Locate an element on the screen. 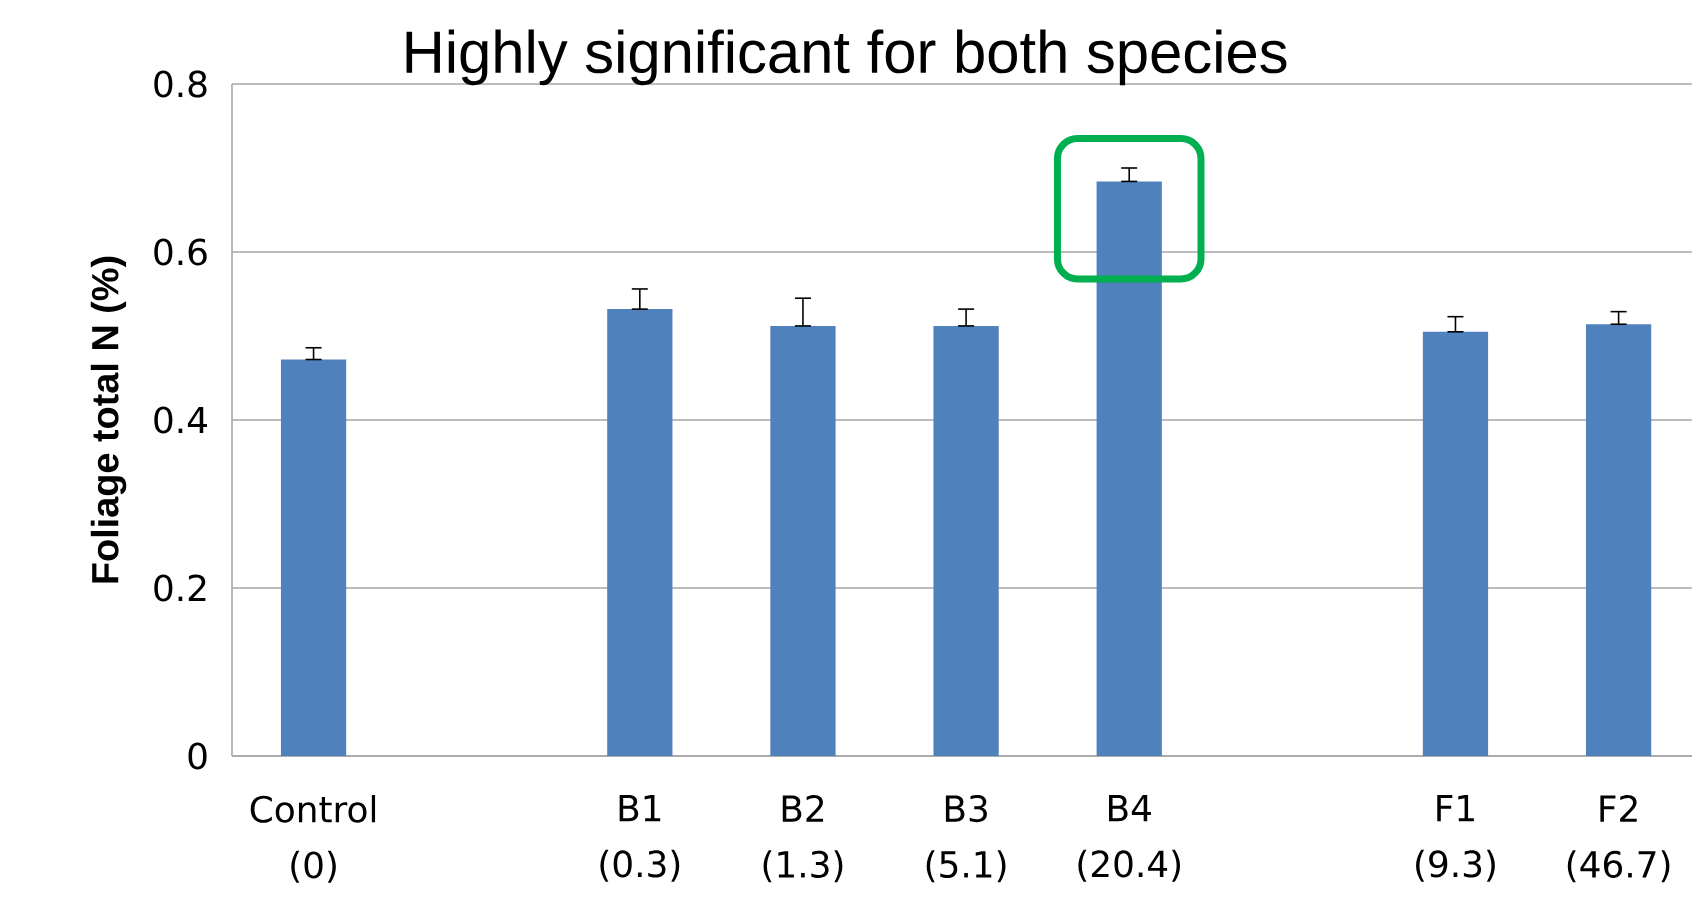 The height and width of the screenshot is (917, 1693). x-tick-label: F2 (46.7) is located at coordinates (1618, 839).